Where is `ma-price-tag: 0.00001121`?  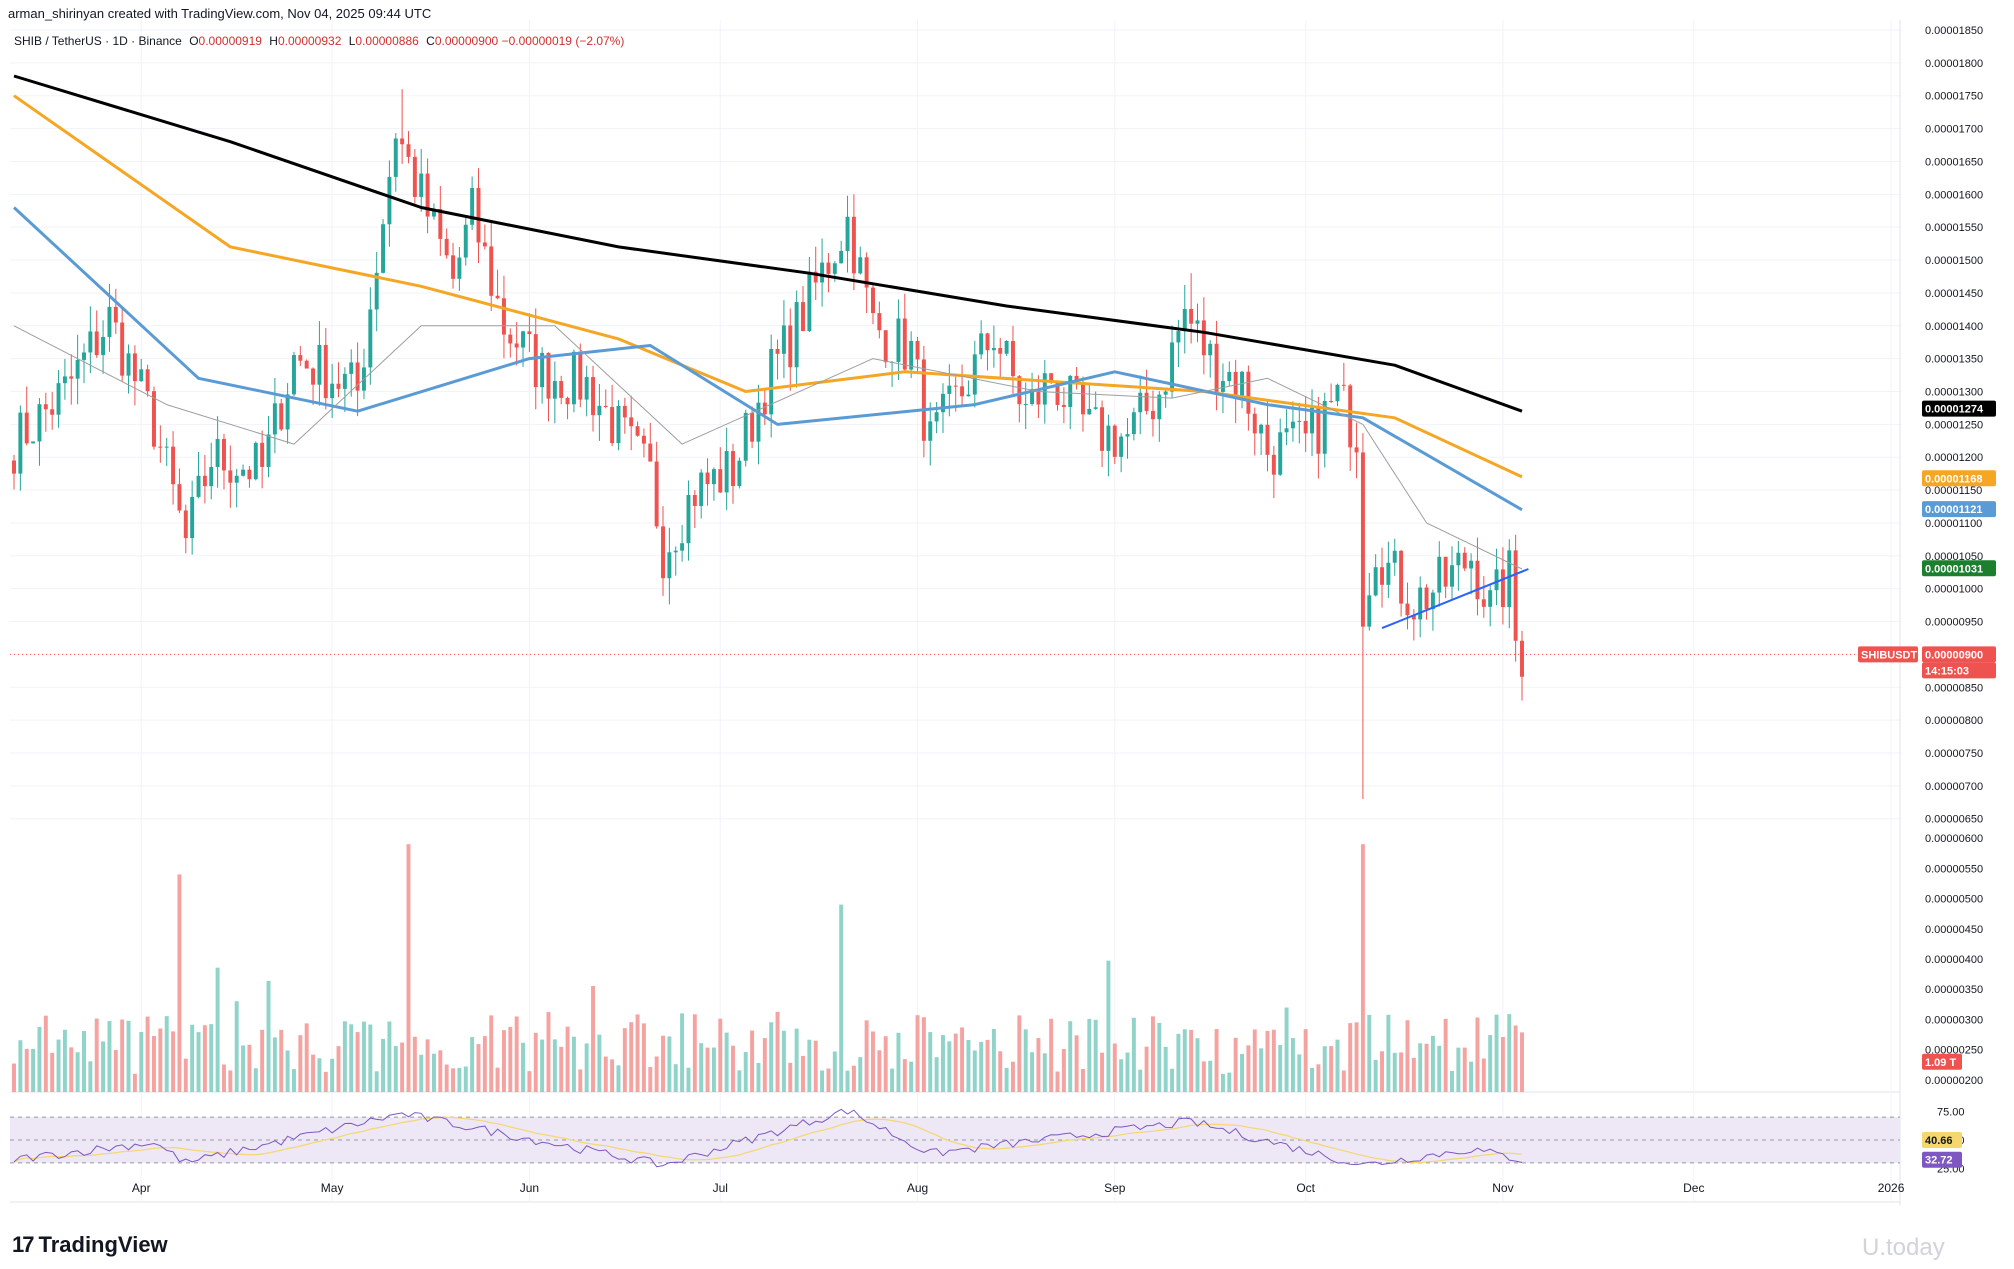
ma-price-tag: 0.00001121 is located at coordinates (1954, 510).